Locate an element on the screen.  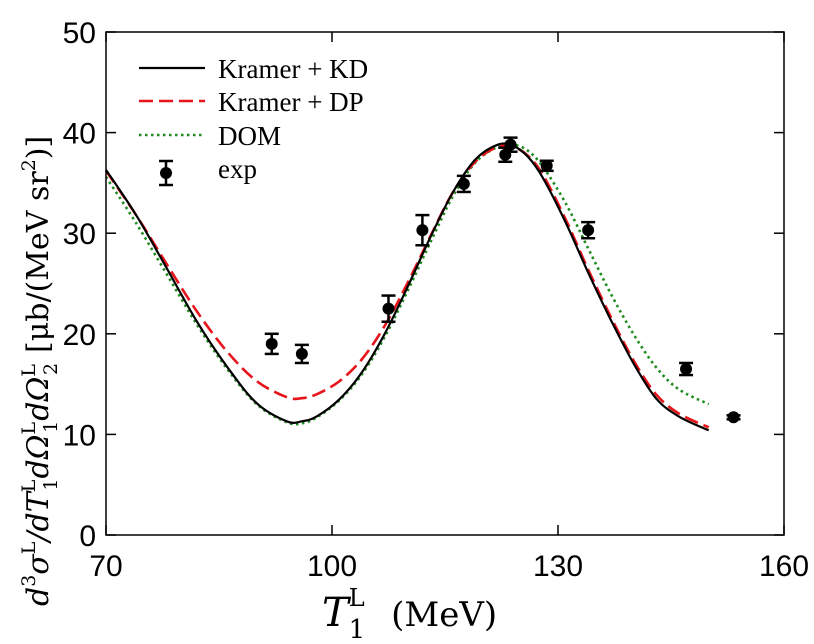
legend-marker-exp is located at coordinates (166, 173).